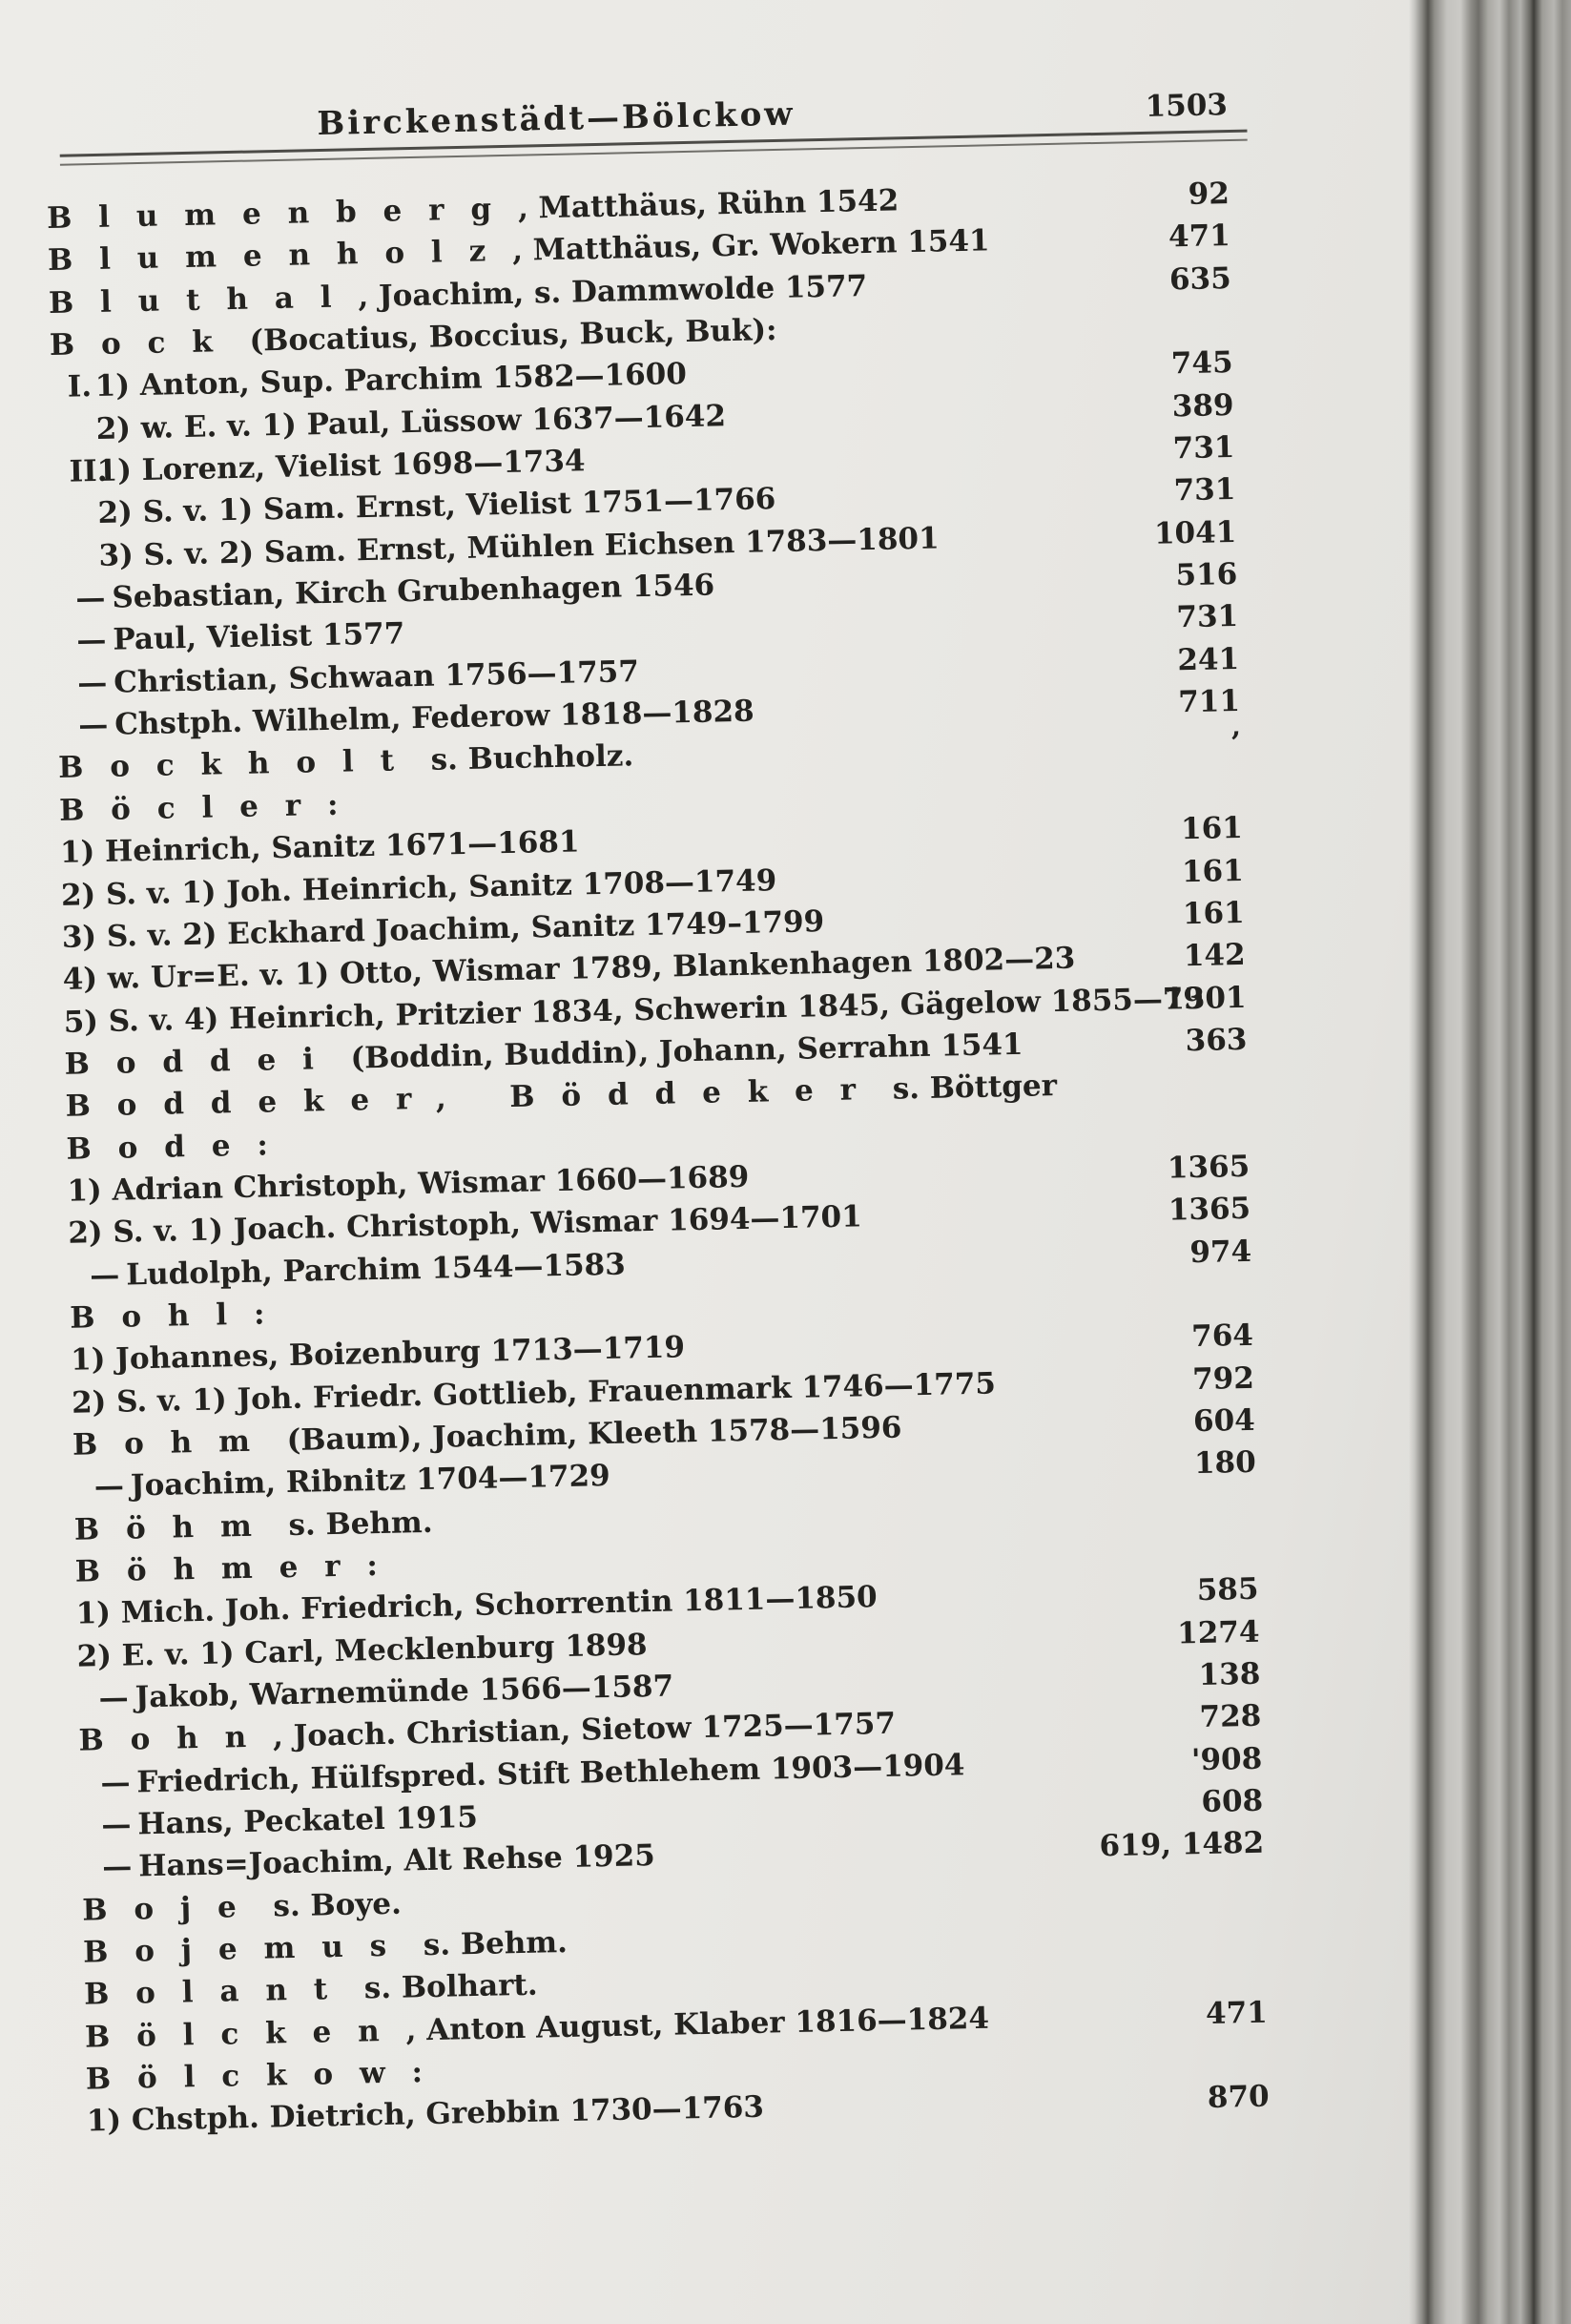 Image resolution: width=1571 pixels, height=2324 pixels. What do you see at coordinates (1202, 406) in the screenshot?
I see `entry-page-number: 389` at bounding box center [1202, 406].